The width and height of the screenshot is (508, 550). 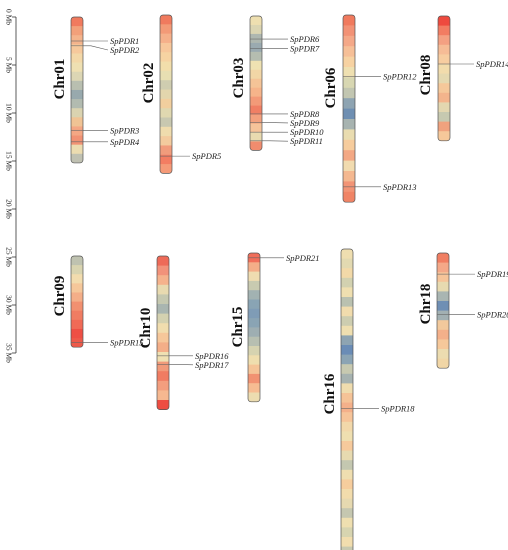 What do you see at coordinates (127, 342) in the screenshot?
I see `gene-label: SpPDR15` at bounding box center [127, 342].